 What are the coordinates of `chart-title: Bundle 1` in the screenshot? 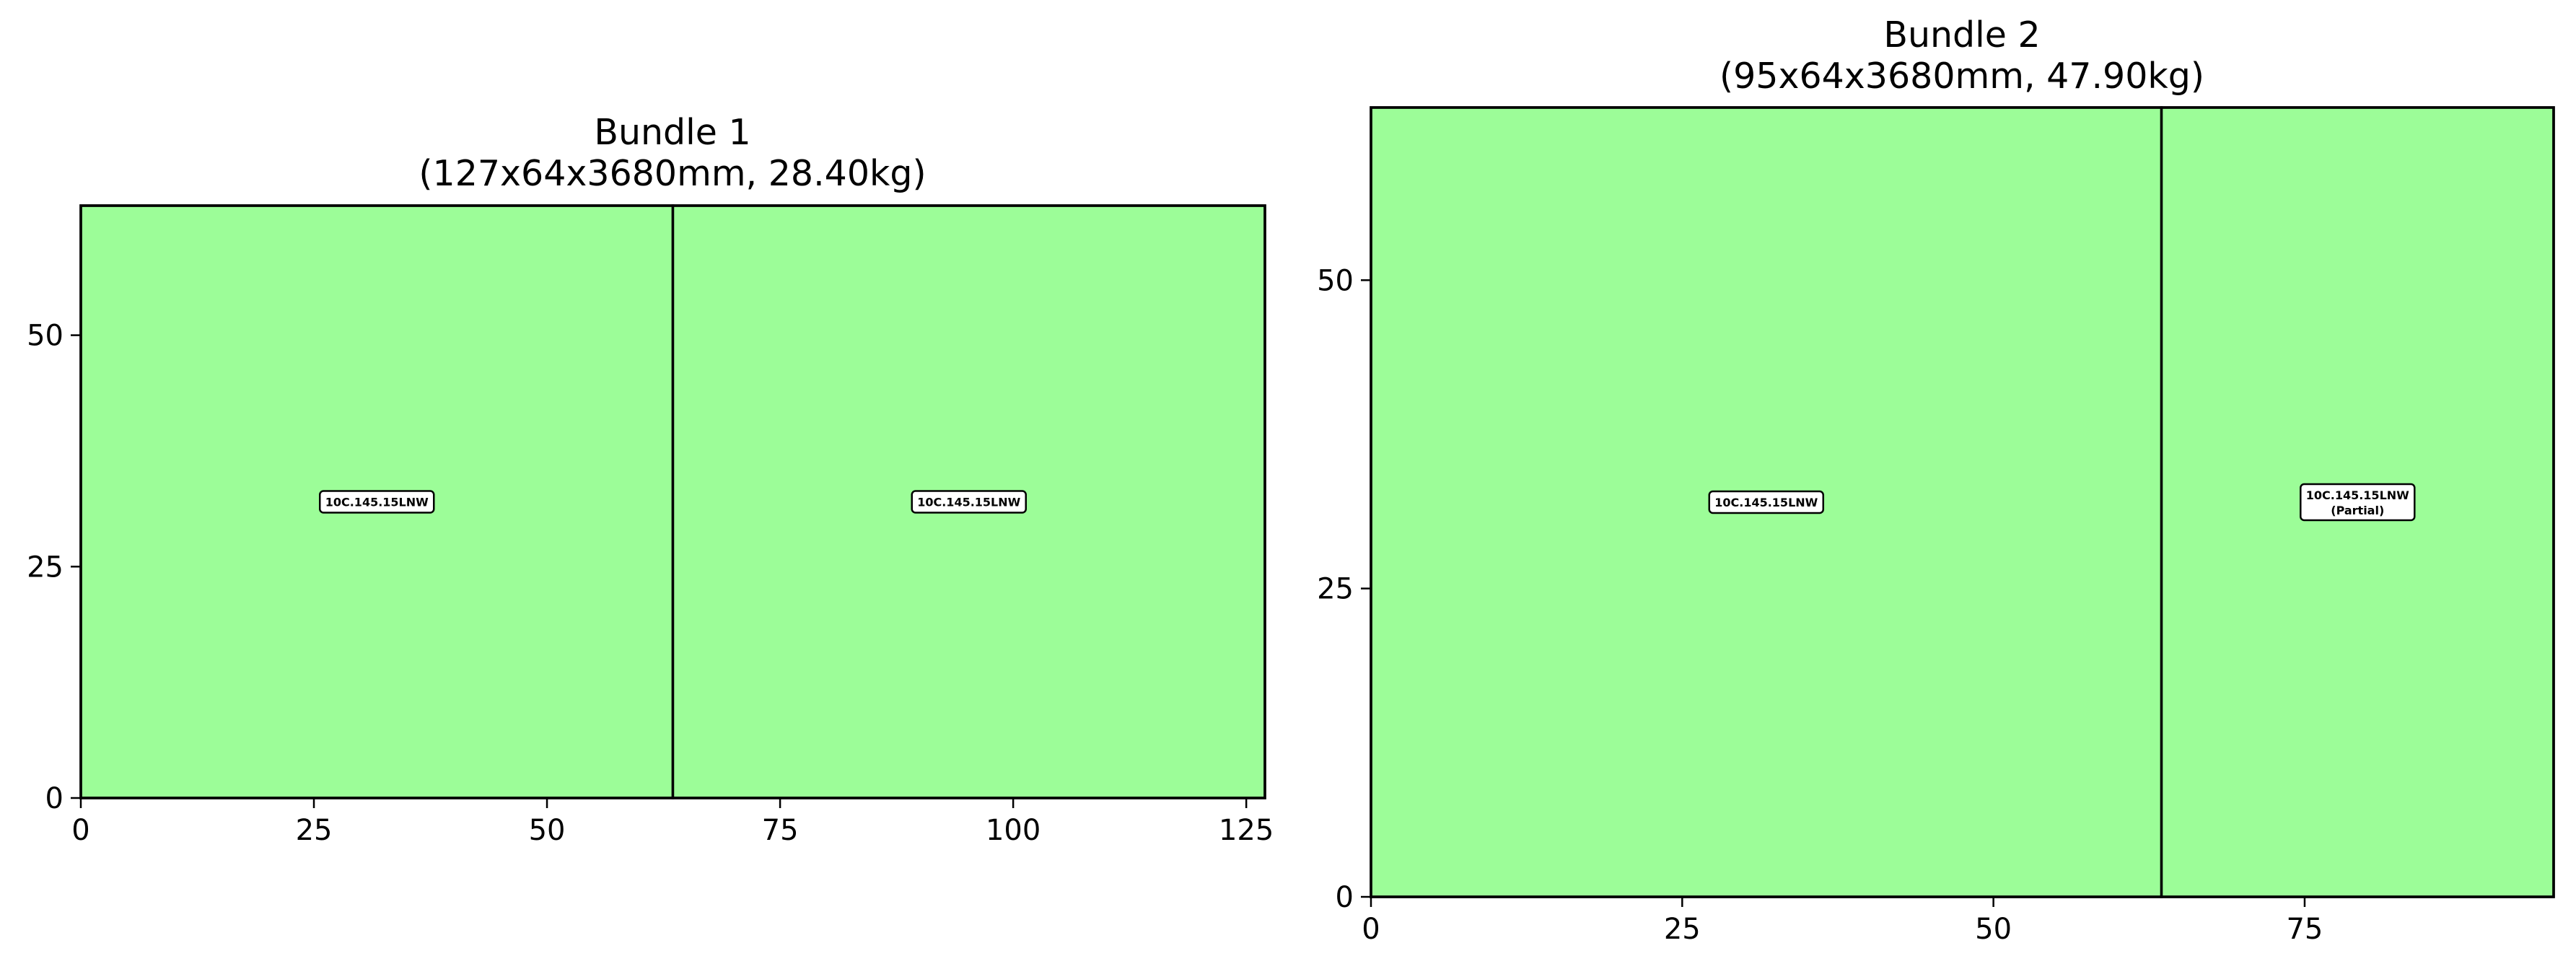 It's located at (672, 132).